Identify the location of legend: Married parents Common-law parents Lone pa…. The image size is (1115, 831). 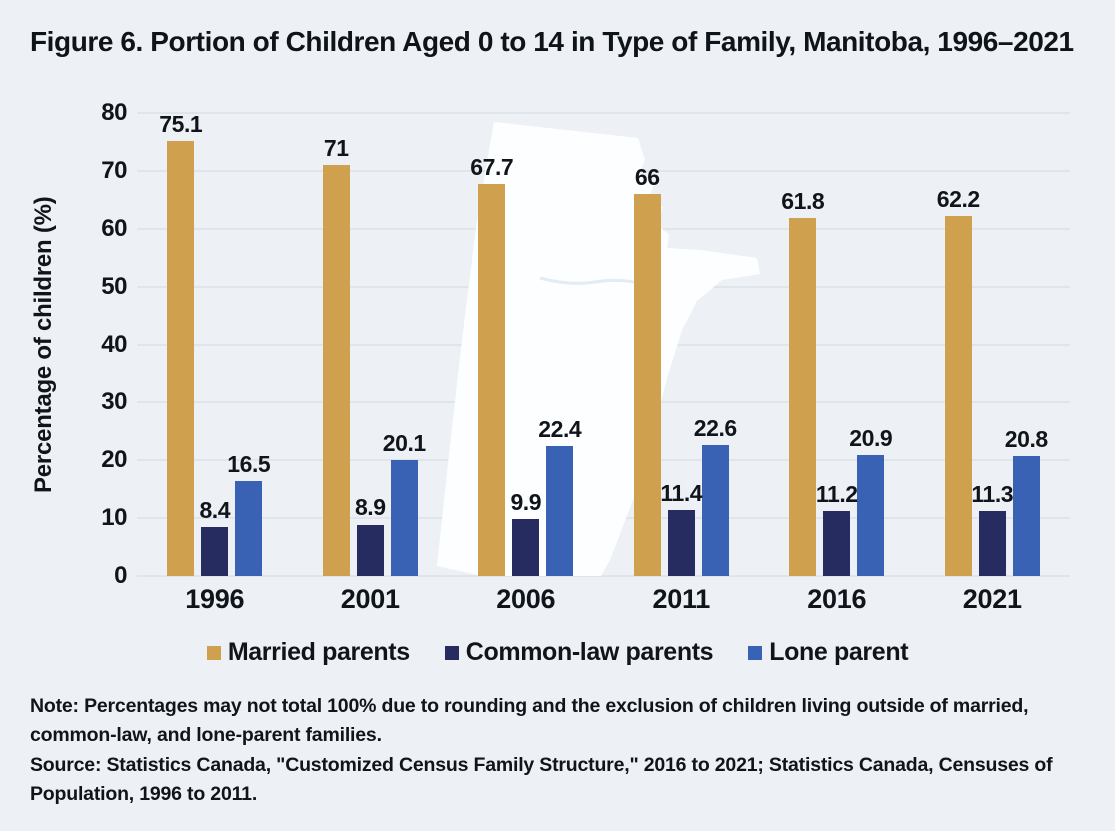
(557, 652).